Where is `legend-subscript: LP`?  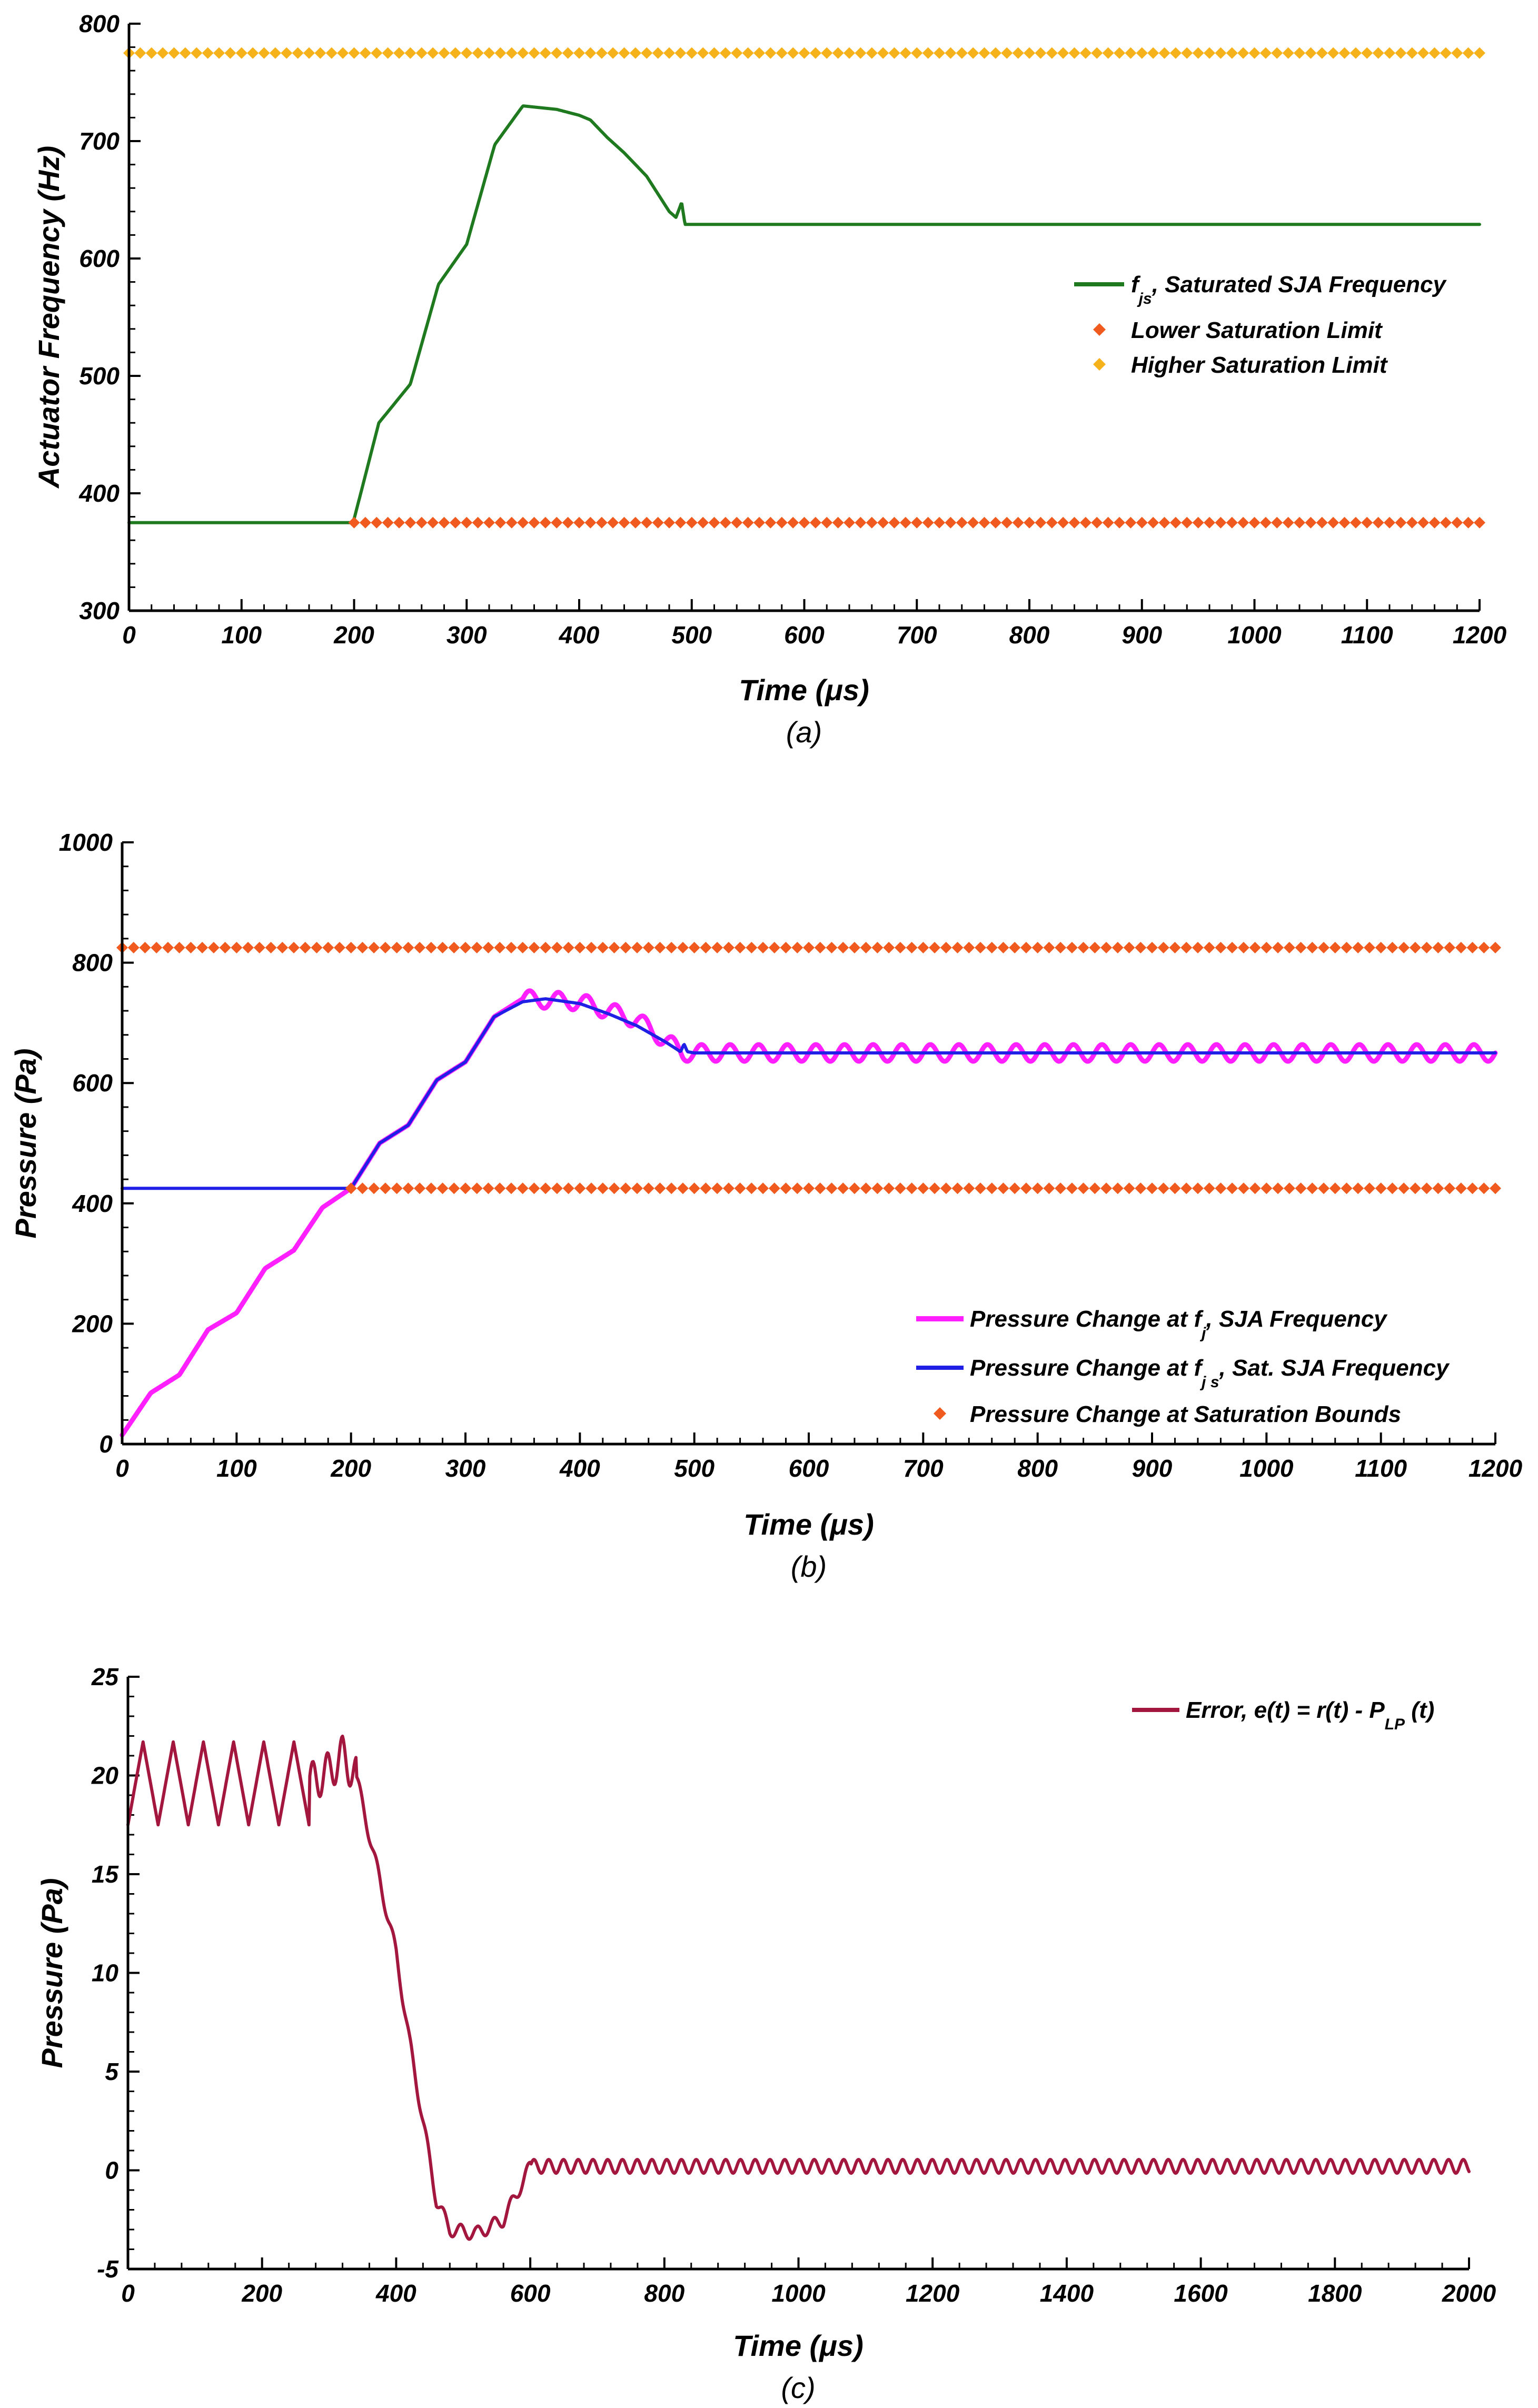
legend-subscript: LP is located at coordinates (1395, 1724).